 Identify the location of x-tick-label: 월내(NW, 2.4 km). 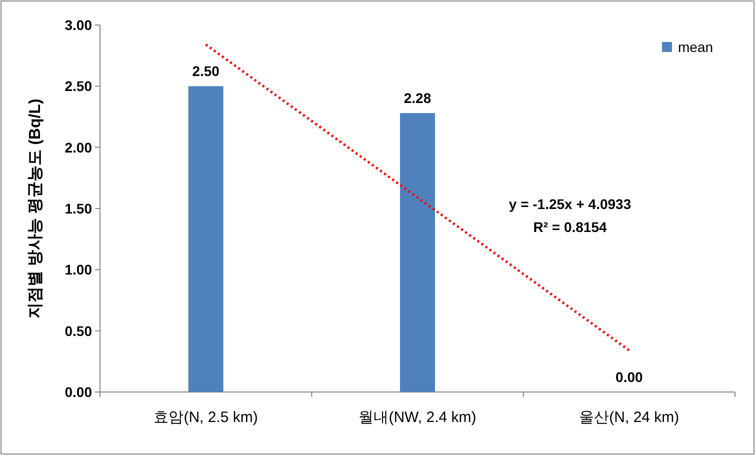
(417, 417).